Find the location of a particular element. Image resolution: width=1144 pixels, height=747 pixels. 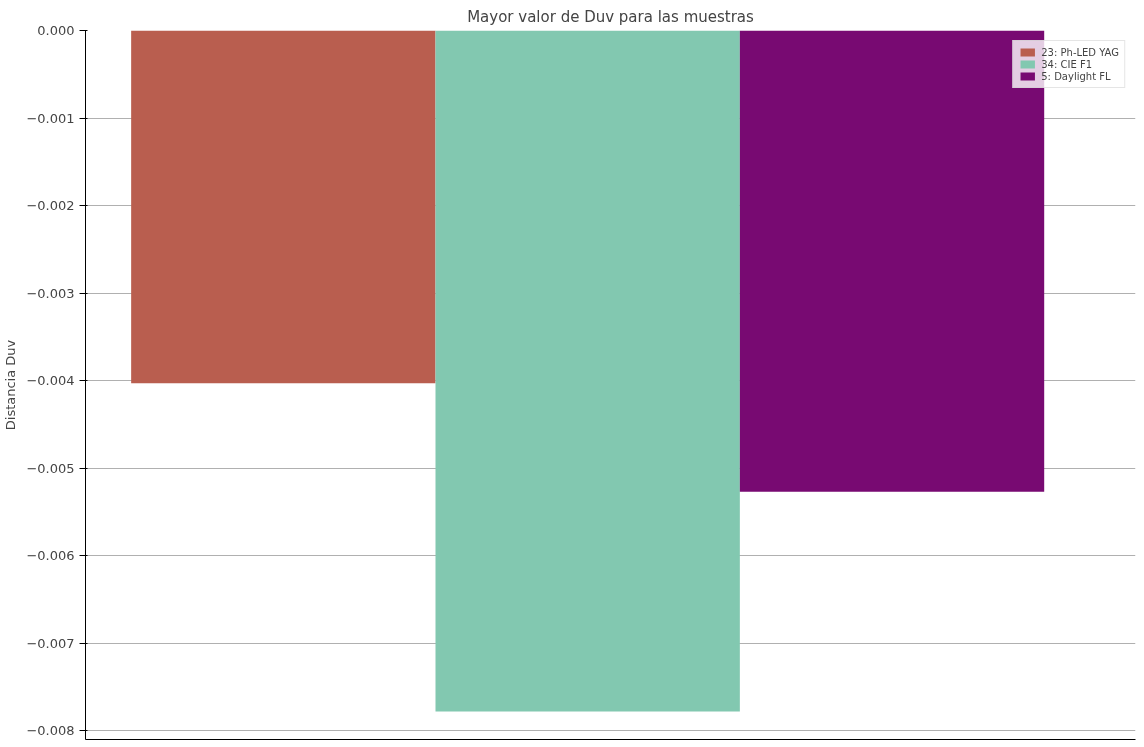

legend-label: 34: CIE F1 is located at coordinates (1067, 64).